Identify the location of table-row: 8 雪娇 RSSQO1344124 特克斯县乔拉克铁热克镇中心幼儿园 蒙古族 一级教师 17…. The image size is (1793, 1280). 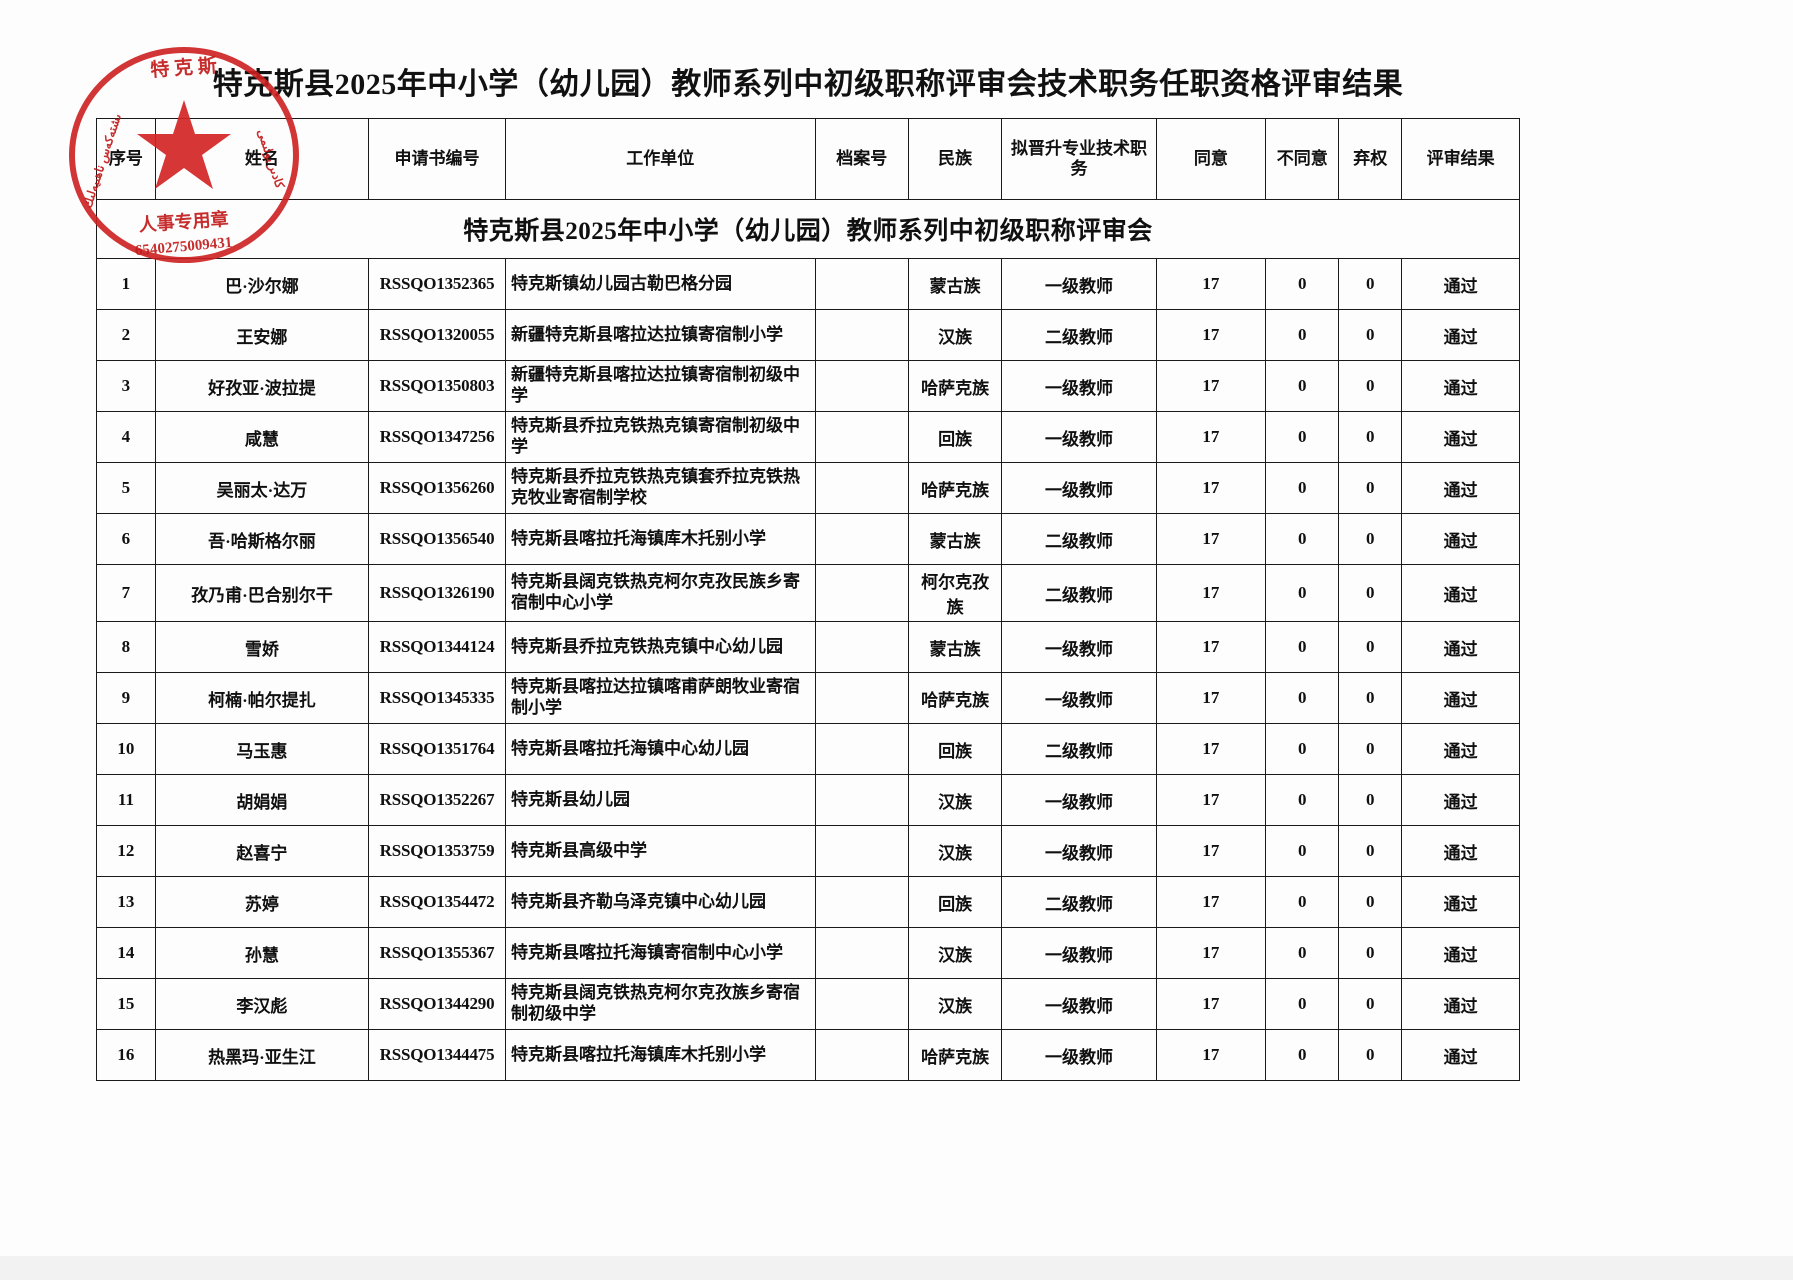
(808, 647).